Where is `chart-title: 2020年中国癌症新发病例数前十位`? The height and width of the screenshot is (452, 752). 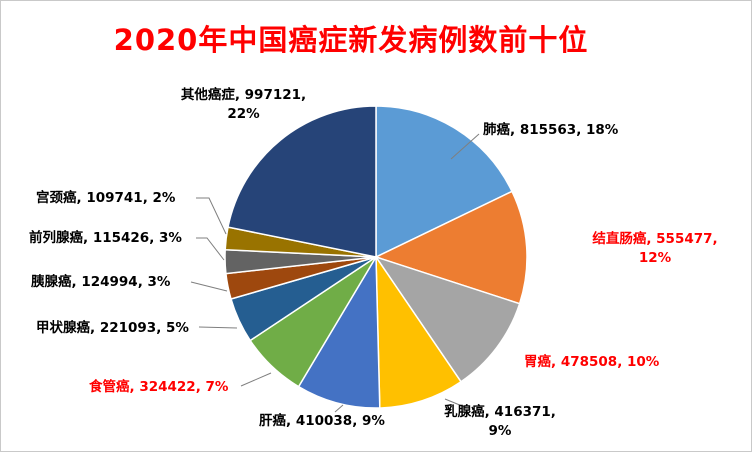
chart-title: 2020年中国癌症新发病例数前十位 is located at coordinates (351, 40).